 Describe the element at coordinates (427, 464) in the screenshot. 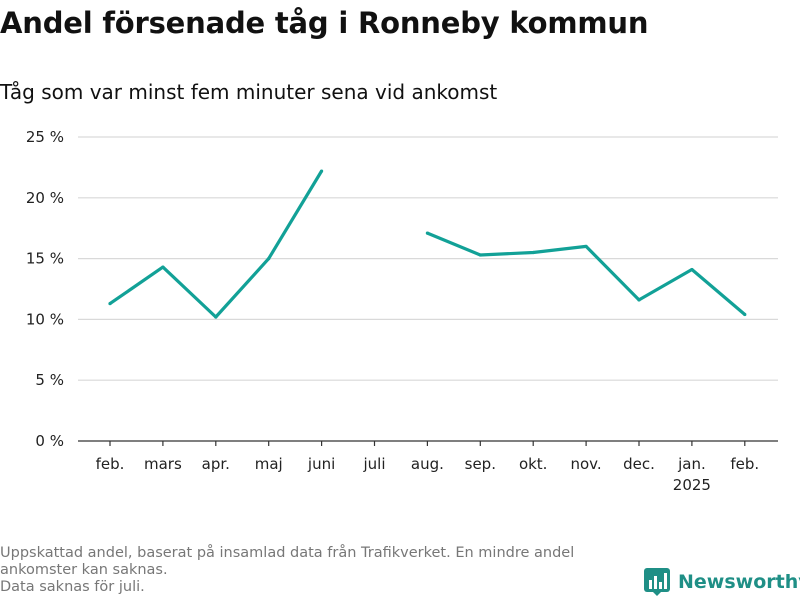

I see `x-tick-label: aug.` at that location.